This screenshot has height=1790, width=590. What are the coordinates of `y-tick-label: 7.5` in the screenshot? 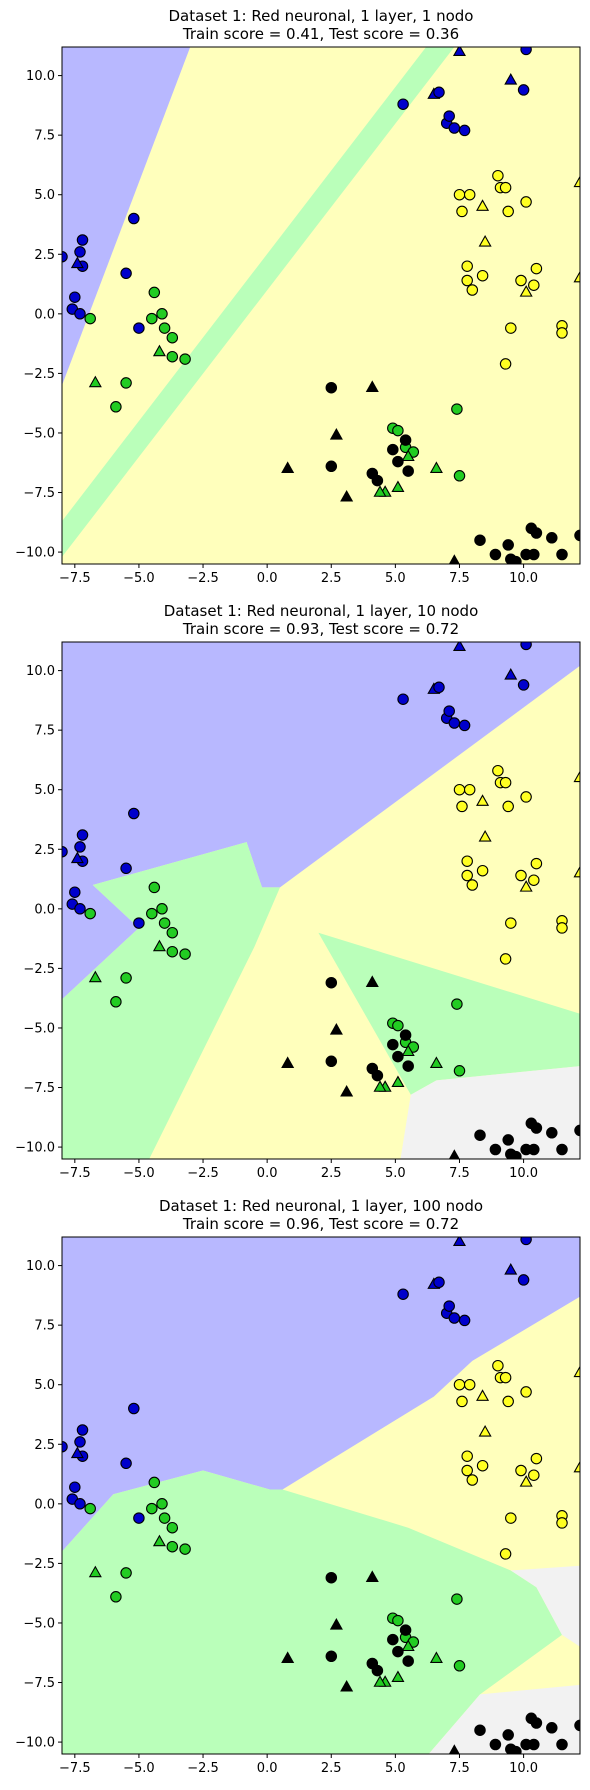 It's located at (44, 731).